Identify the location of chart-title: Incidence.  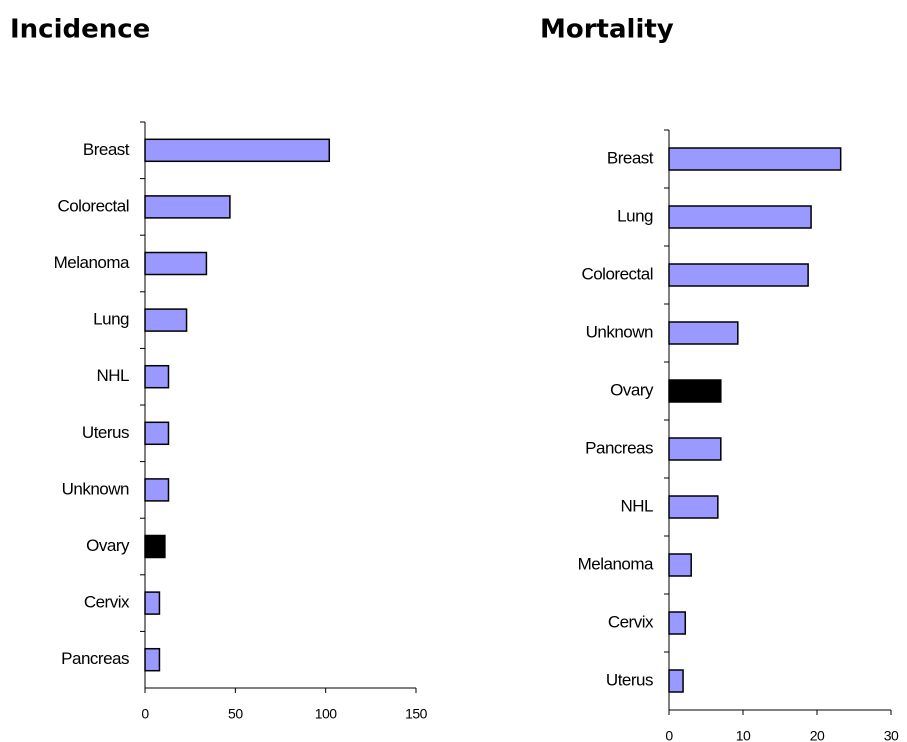
(80, 30).